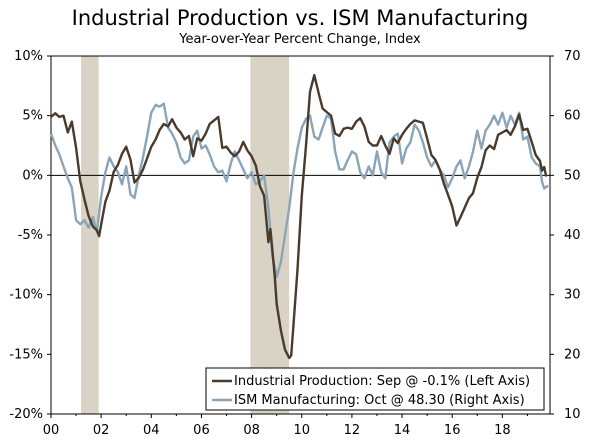 The height and width of the screenshot is (440, 600). Describe the element at coordinates (26, 414) in the screenshot. I see `left-axis-tick-label: -20%` at that location.